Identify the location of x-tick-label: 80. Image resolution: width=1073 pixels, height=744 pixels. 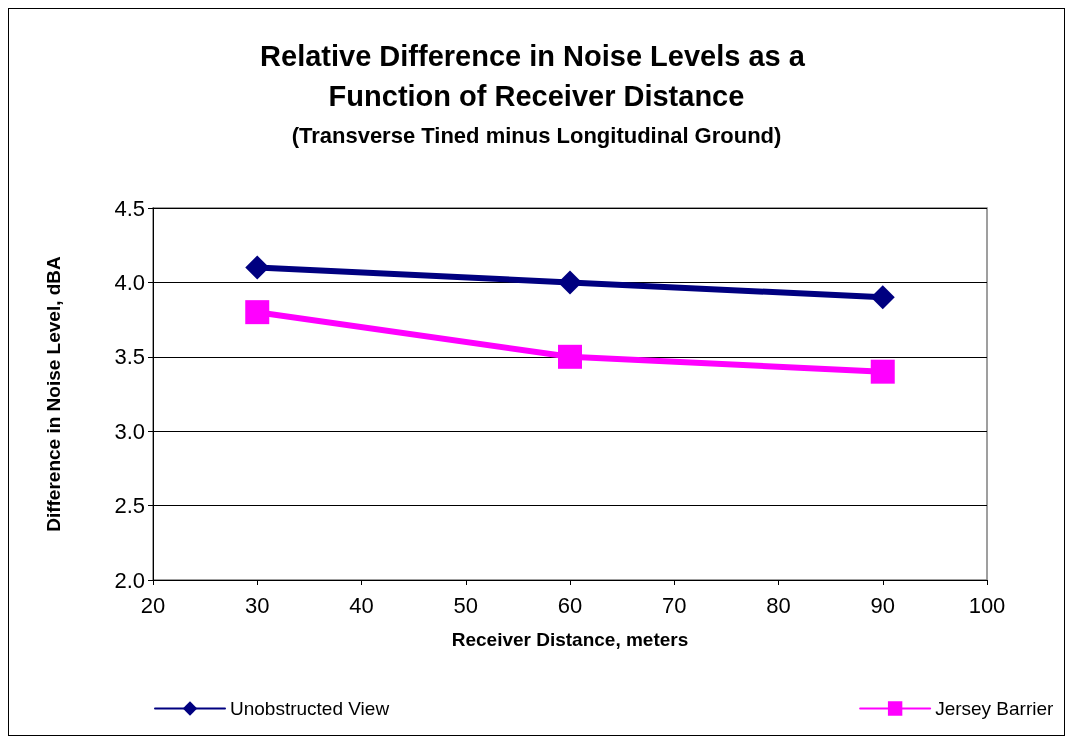
(778, 605).